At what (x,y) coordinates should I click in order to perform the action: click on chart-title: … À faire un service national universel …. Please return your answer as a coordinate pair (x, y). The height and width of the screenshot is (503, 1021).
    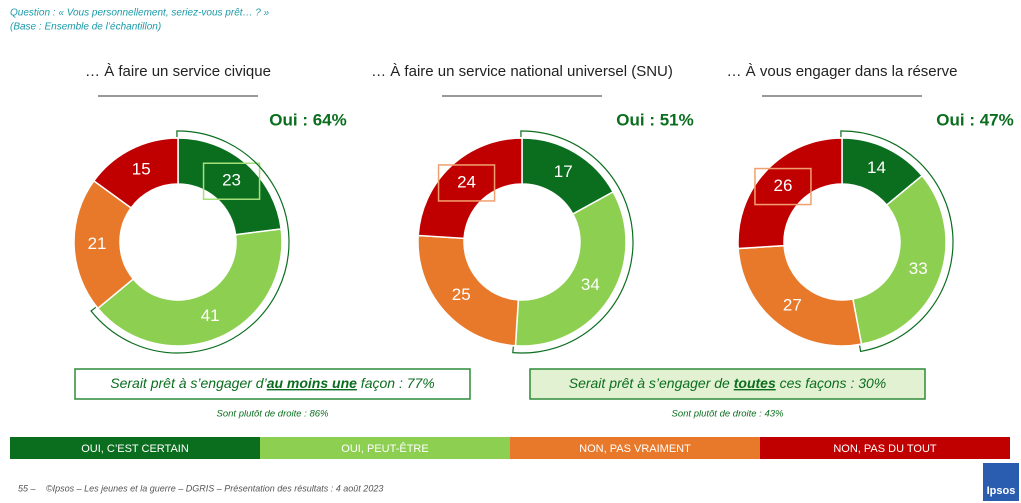
    Looking at the image, I should click on (522, 71).